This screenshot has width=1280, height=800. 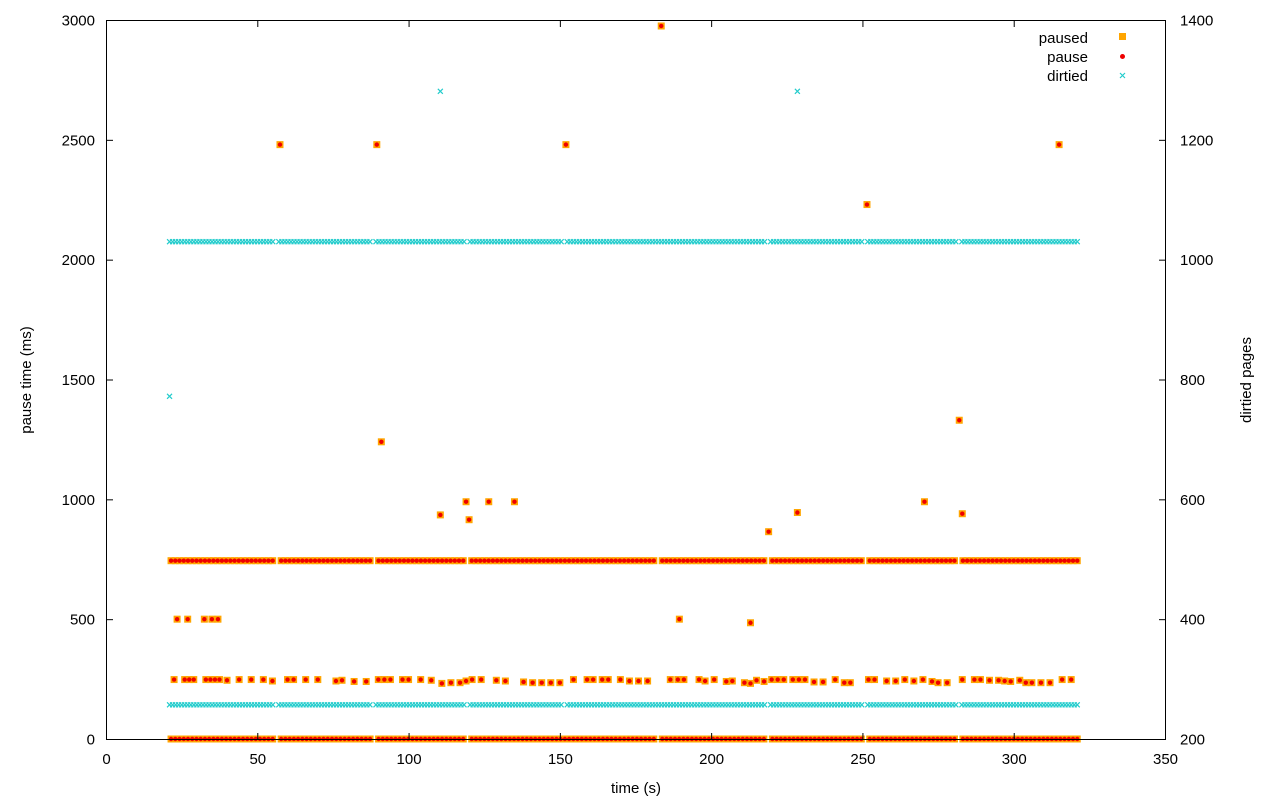 What do you see at coordinates (1122, 36) in the screenshot?
I see `legend-marker-paused` at bounding box center [1122, 36].